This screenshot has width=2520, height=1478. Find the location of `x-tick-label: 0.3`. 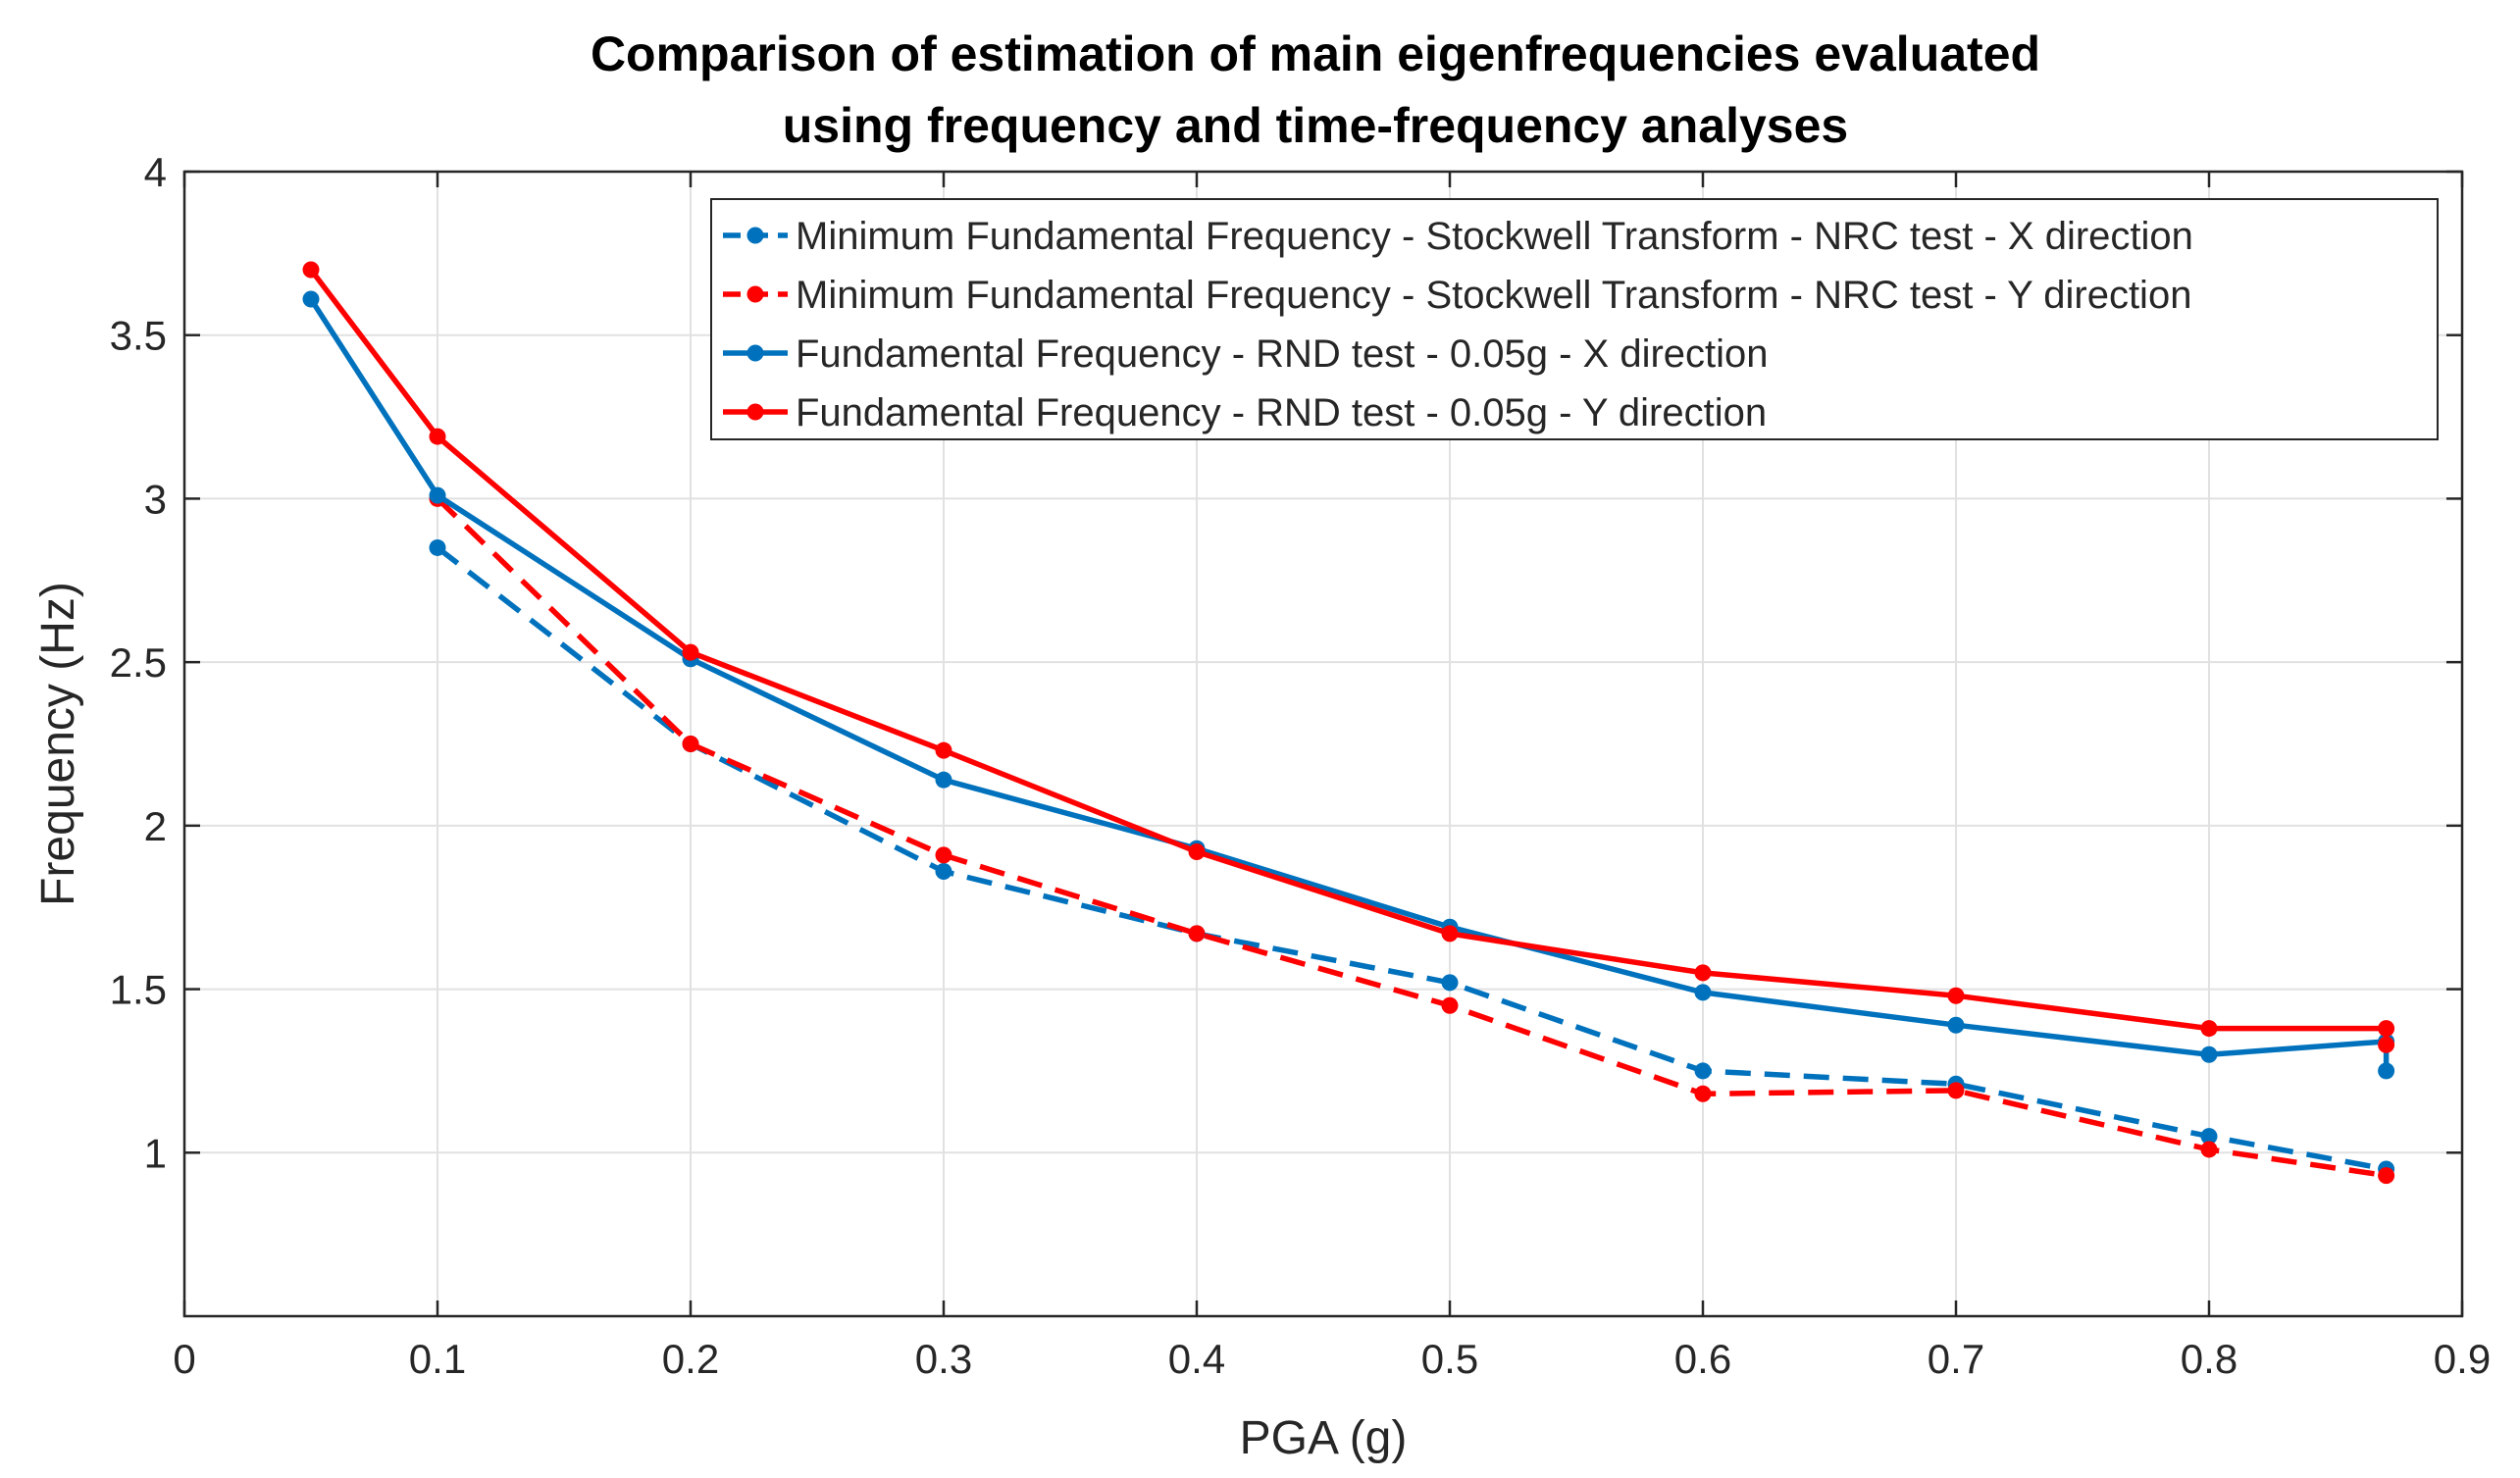

x-tick-label: 0.3 is located at coordinates (943, 1359).